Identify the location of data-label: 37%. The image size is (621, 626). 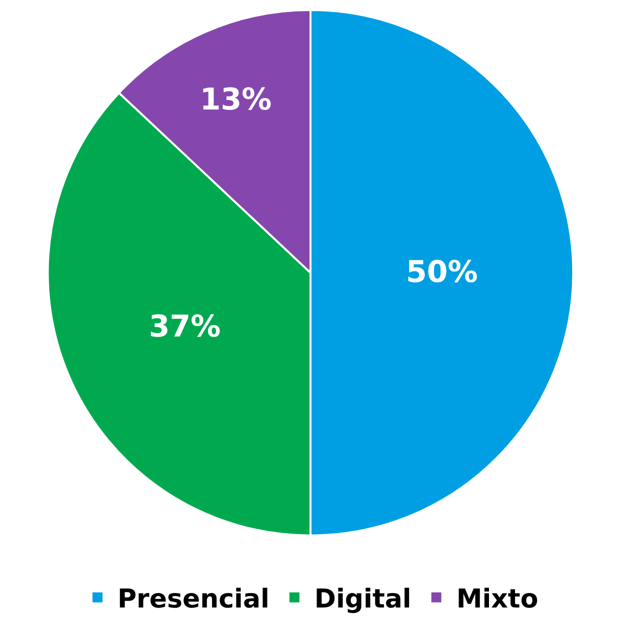
(184, 327).